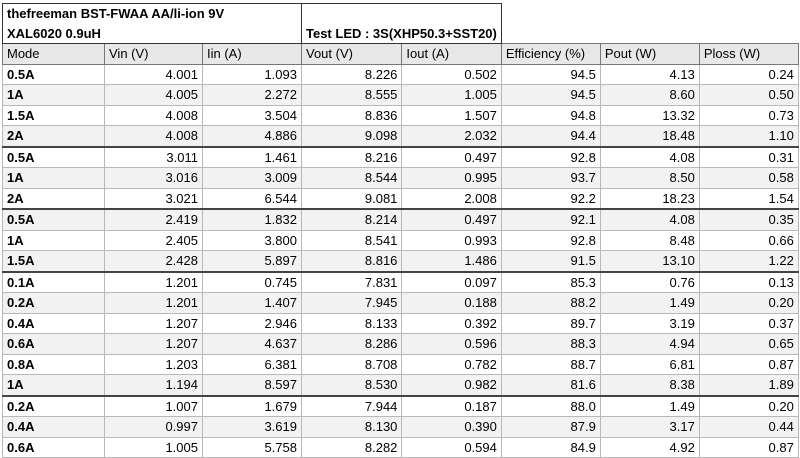 The image size is (800, 458). Describe the element at coordinates (252, 74) in the screenshot. I see `value-cell: 1.093` at that location.